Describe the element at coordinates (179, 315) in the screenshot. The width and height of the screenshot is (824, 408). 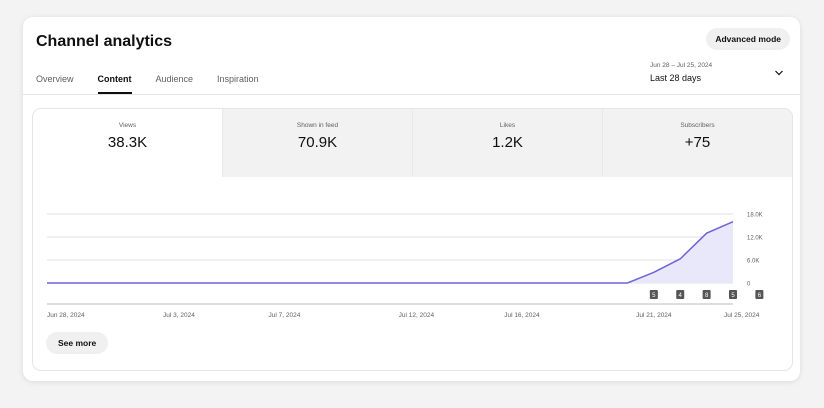
I see `x-tick-label: Jul 3, 2024` at that location.